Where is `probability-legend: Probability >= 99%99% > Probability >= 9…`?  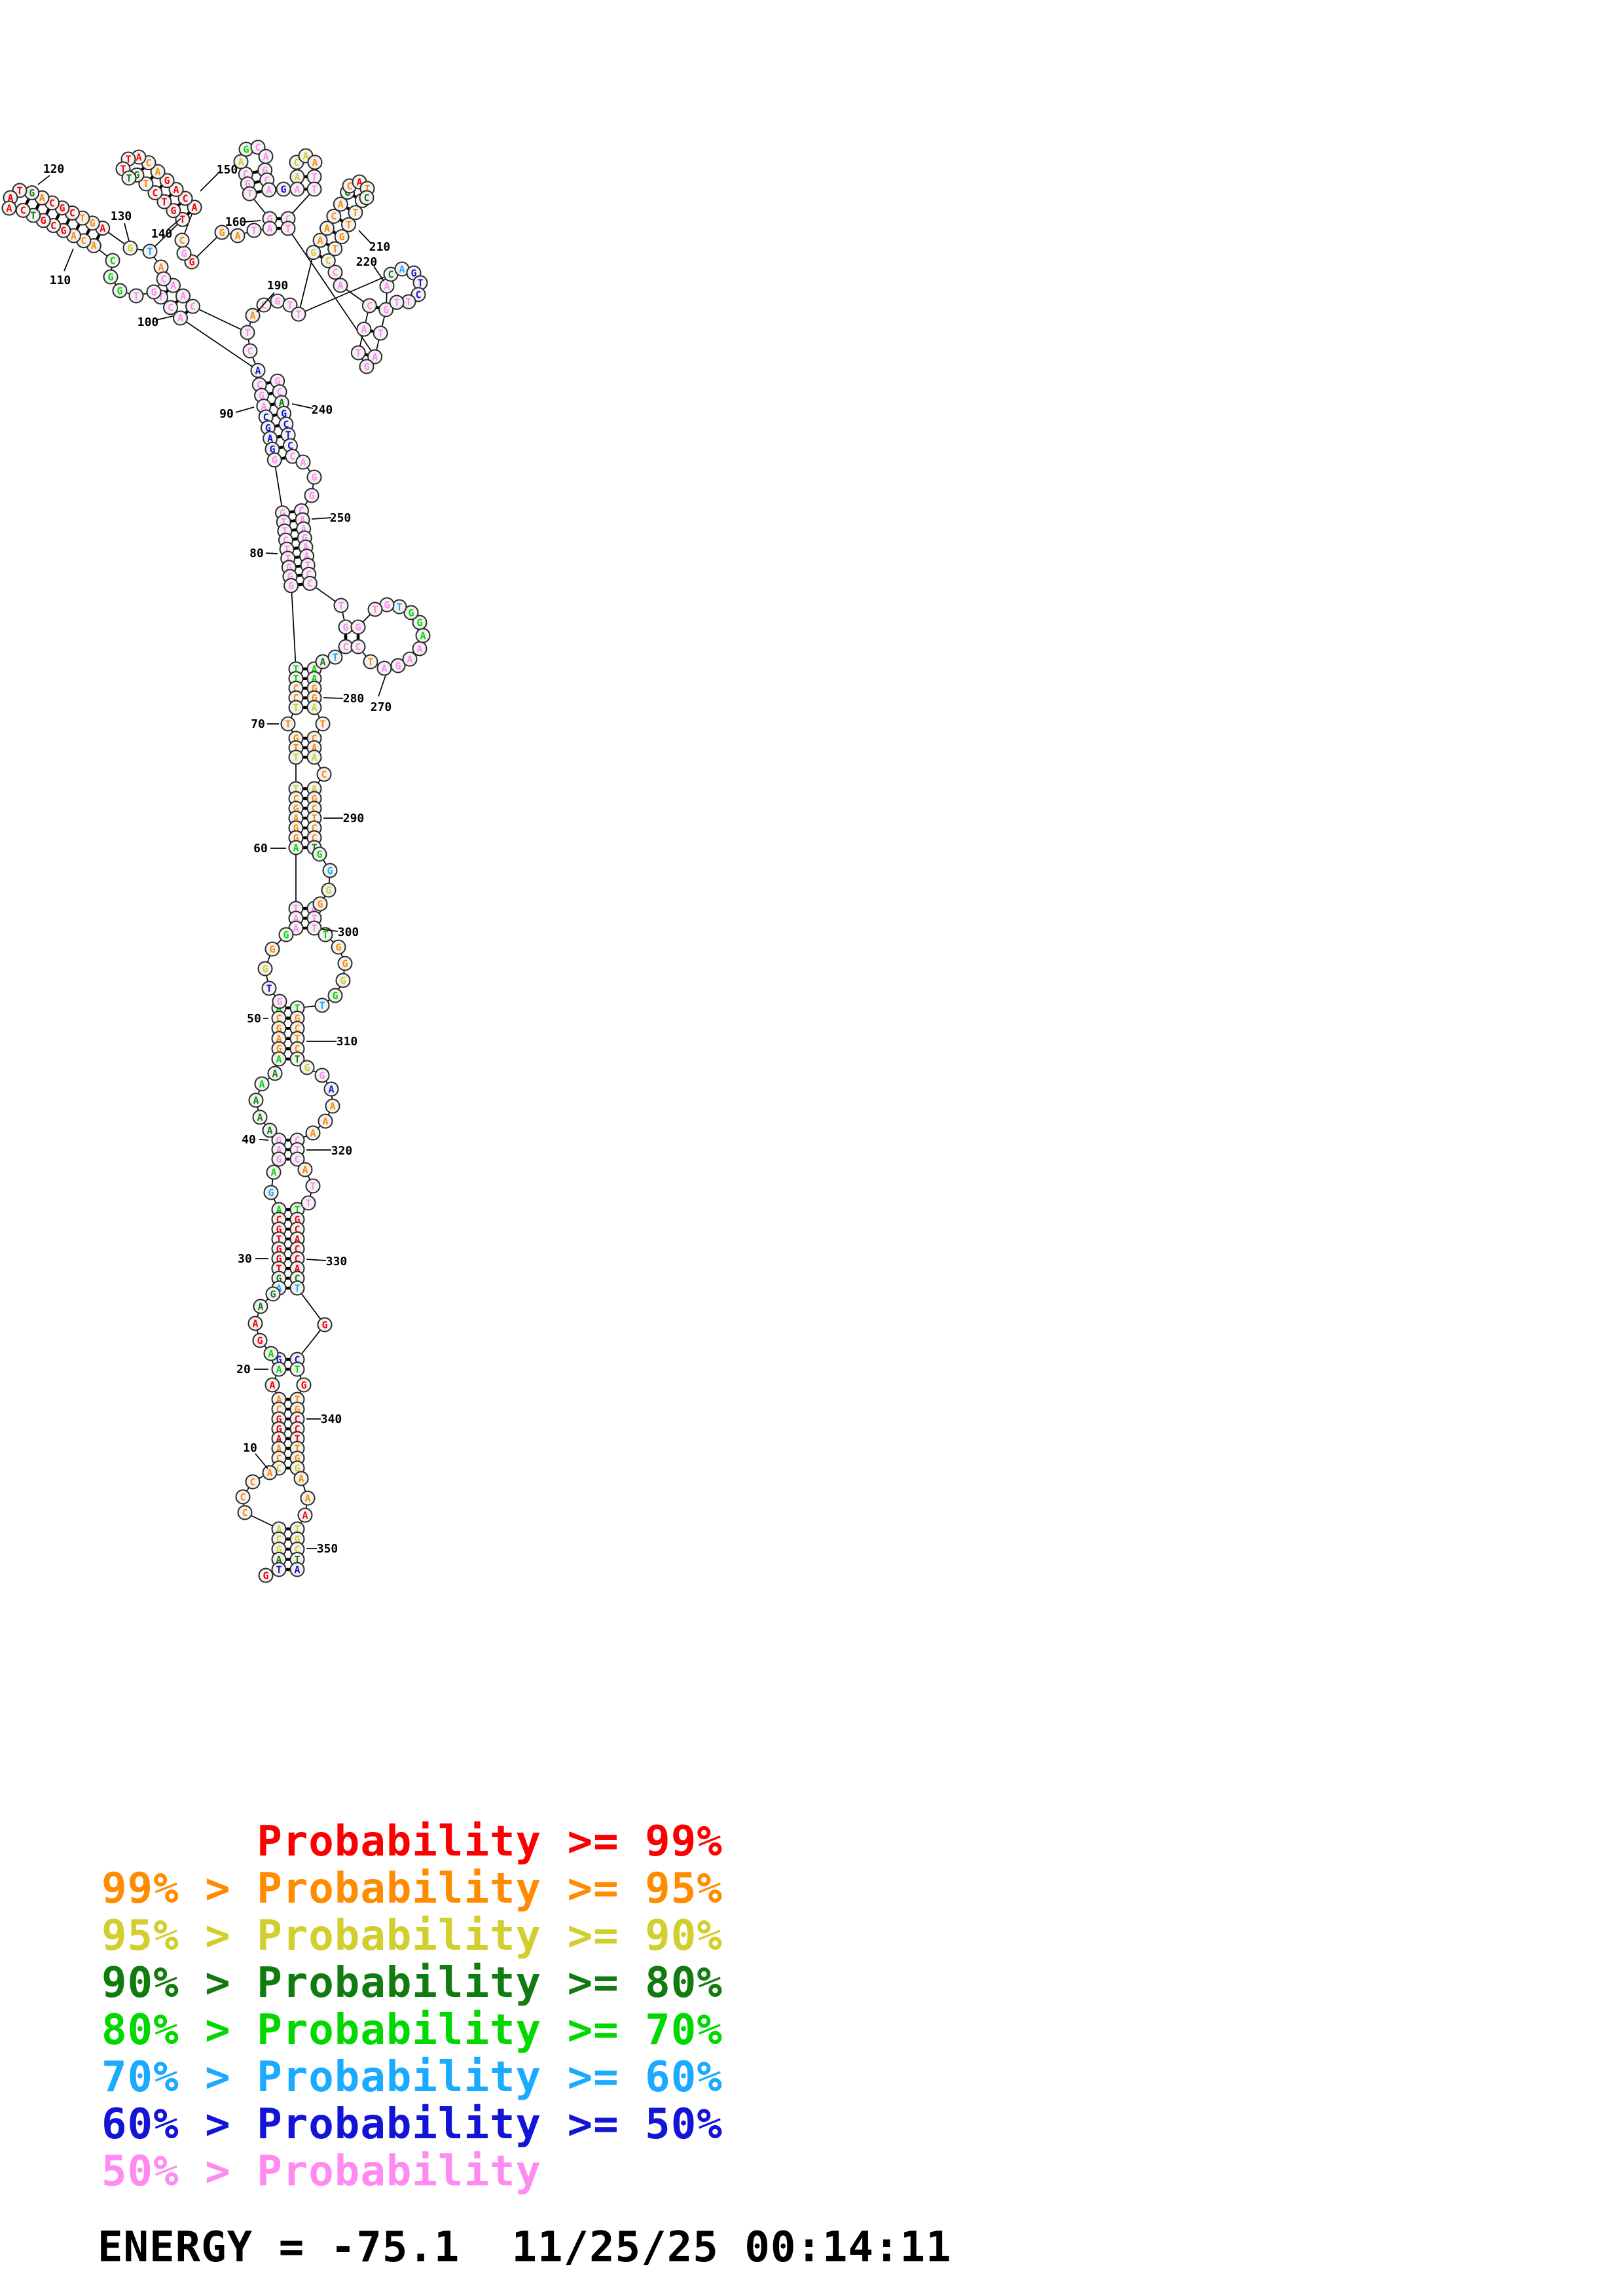 probability-legend: Probability >= 99%99% > Probability >= 9… is located at coordinates (411, 2007).